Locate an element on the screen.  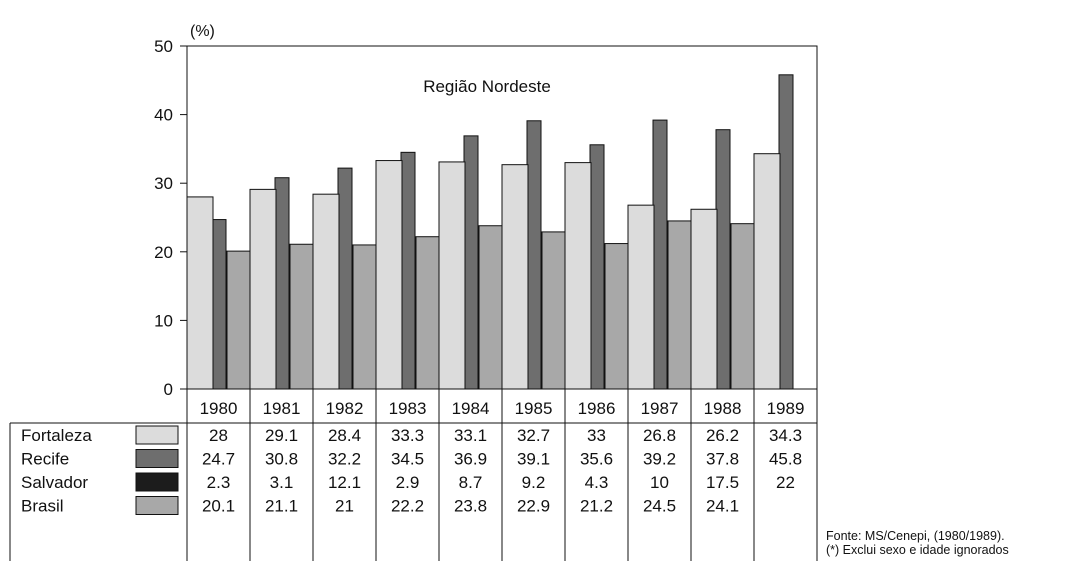
data-label: 34.5 is located at coordinates (407, 458).